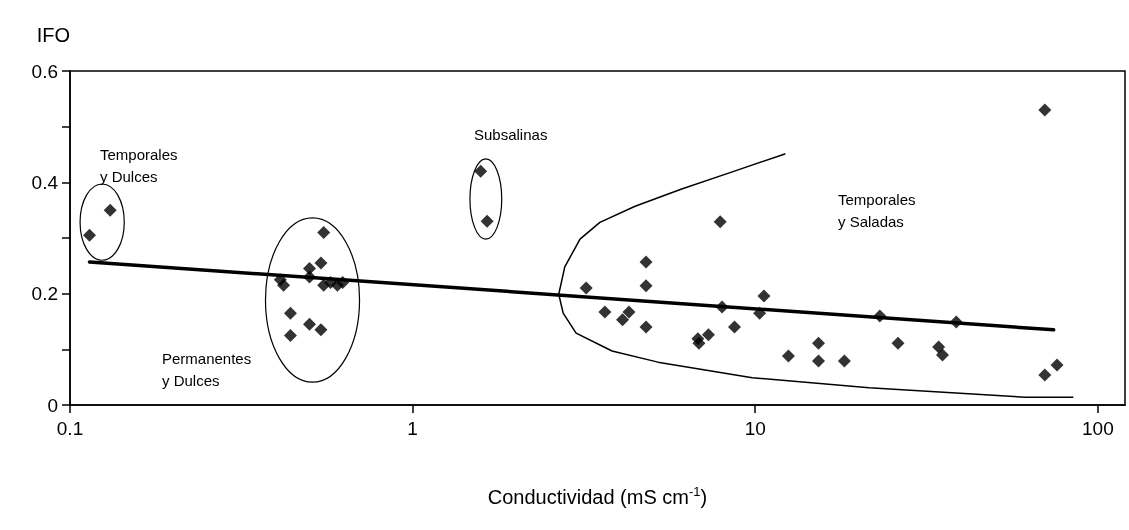 This screenshot has height=530, width=1129. Describe the element at coordinates (412, 428) in the screenshot. I see `x-tick-label: 1` at that location.